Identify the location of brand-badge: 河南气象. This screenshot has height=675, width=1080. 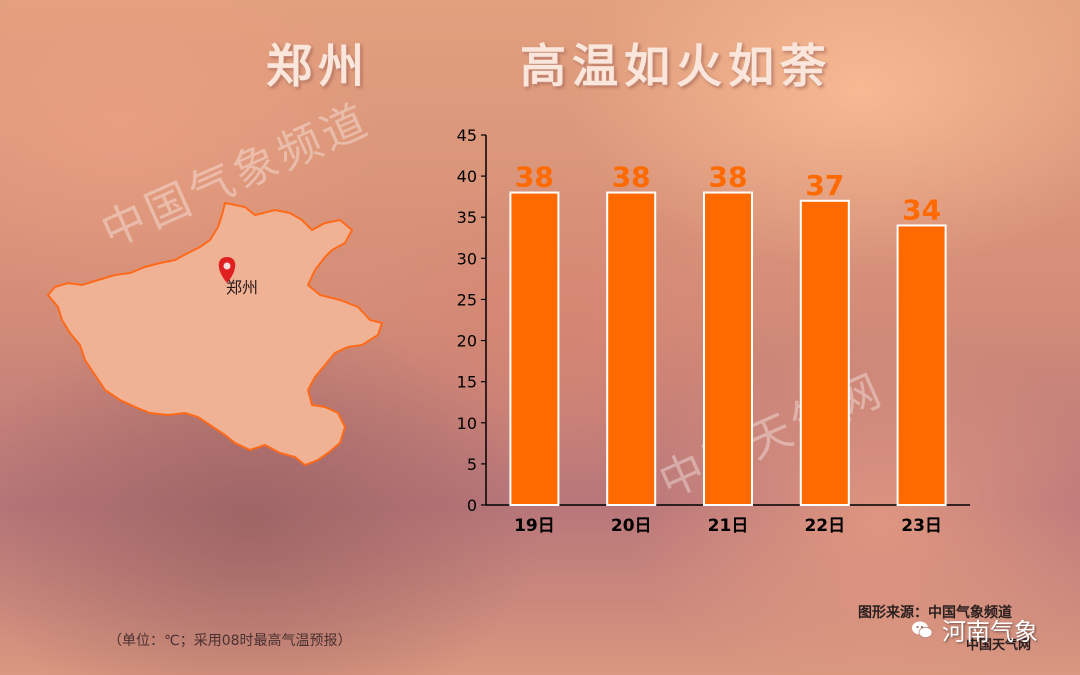
(974, 629).